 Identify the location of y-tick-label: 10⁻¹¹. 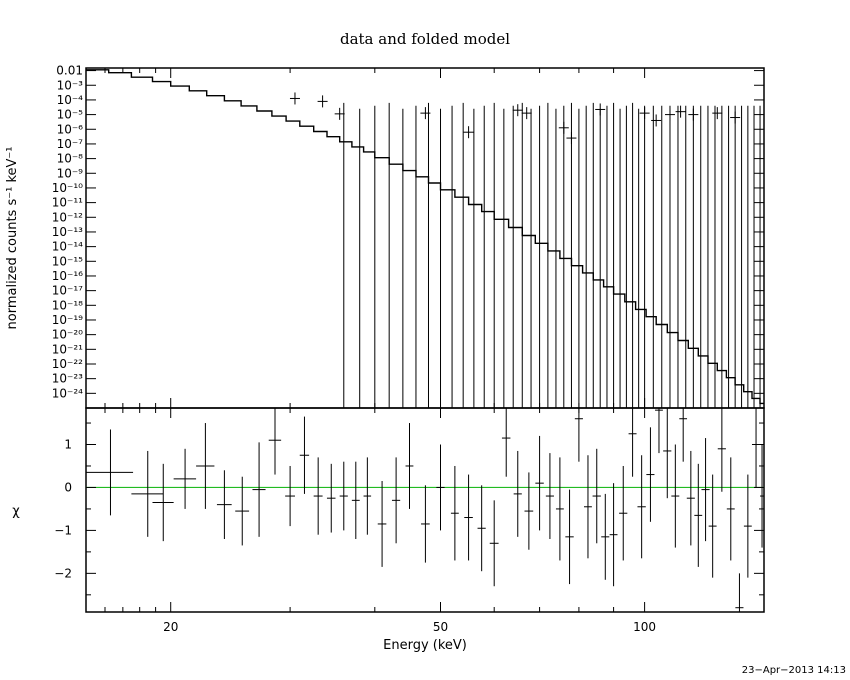
(67, 203).